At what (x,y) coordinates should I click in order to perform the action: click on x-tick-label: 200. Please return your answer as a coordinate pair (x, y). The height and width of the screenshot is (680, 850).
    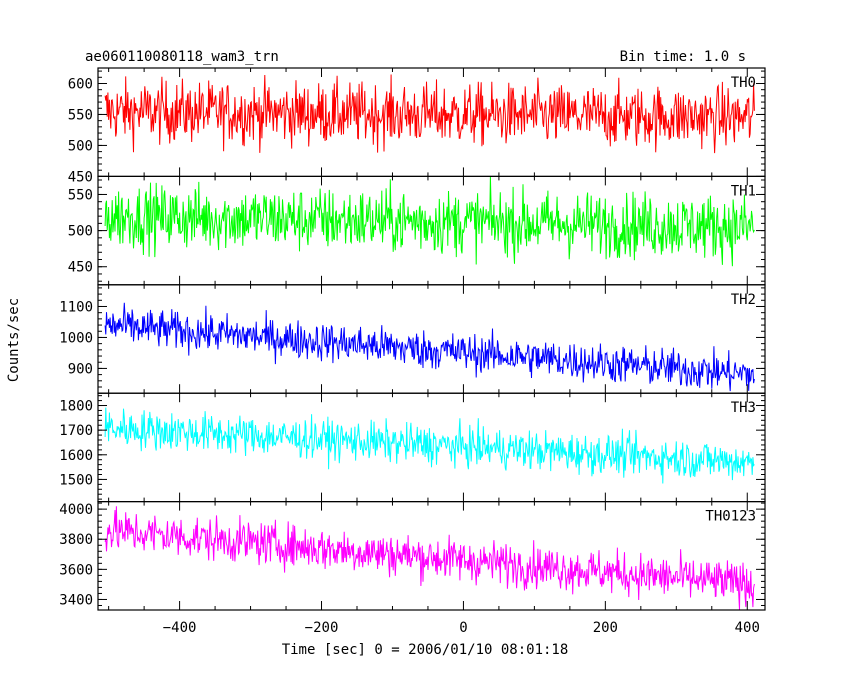
    Looking at the image, I should click on (605, 628).